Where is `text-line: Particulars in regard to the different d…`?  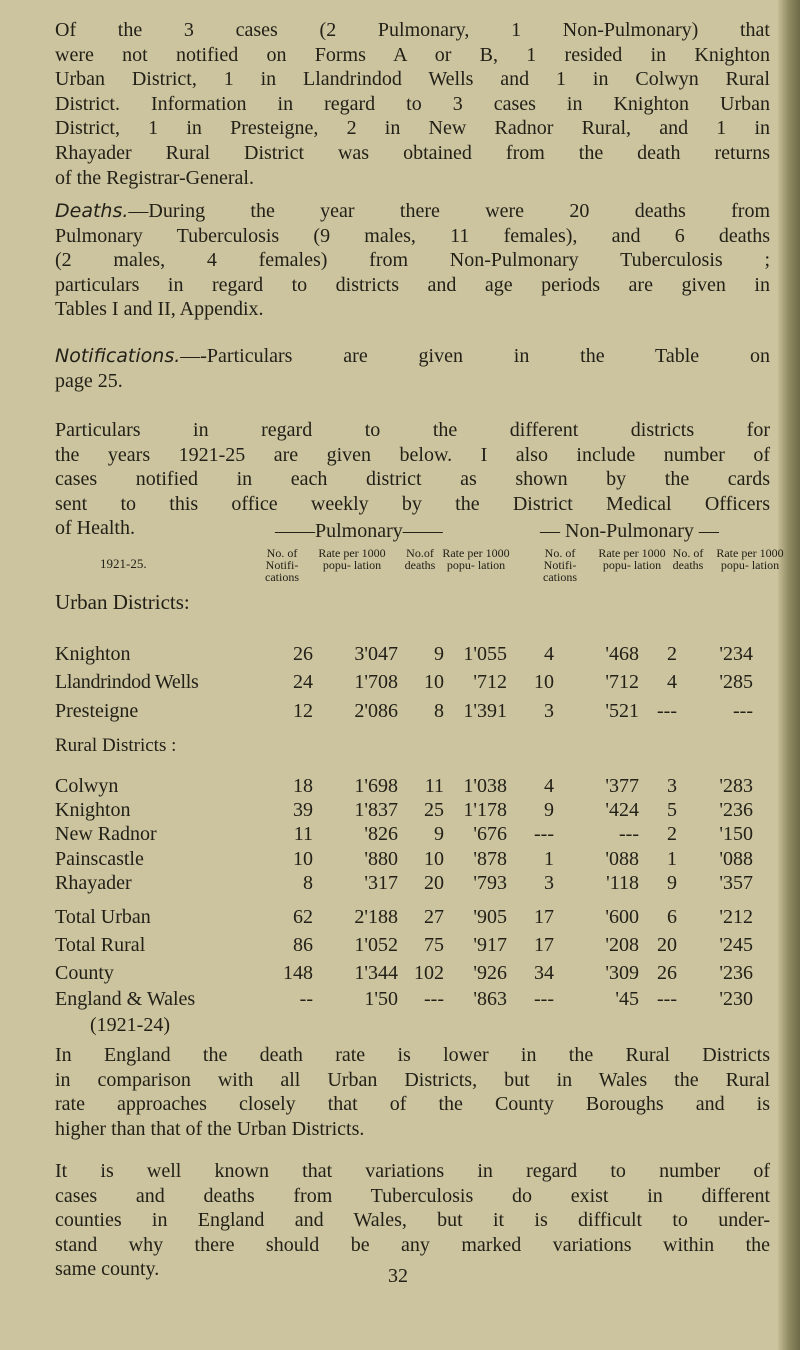 text-line: Particulars in regard to the different d… is located at coordinates (412, 430).